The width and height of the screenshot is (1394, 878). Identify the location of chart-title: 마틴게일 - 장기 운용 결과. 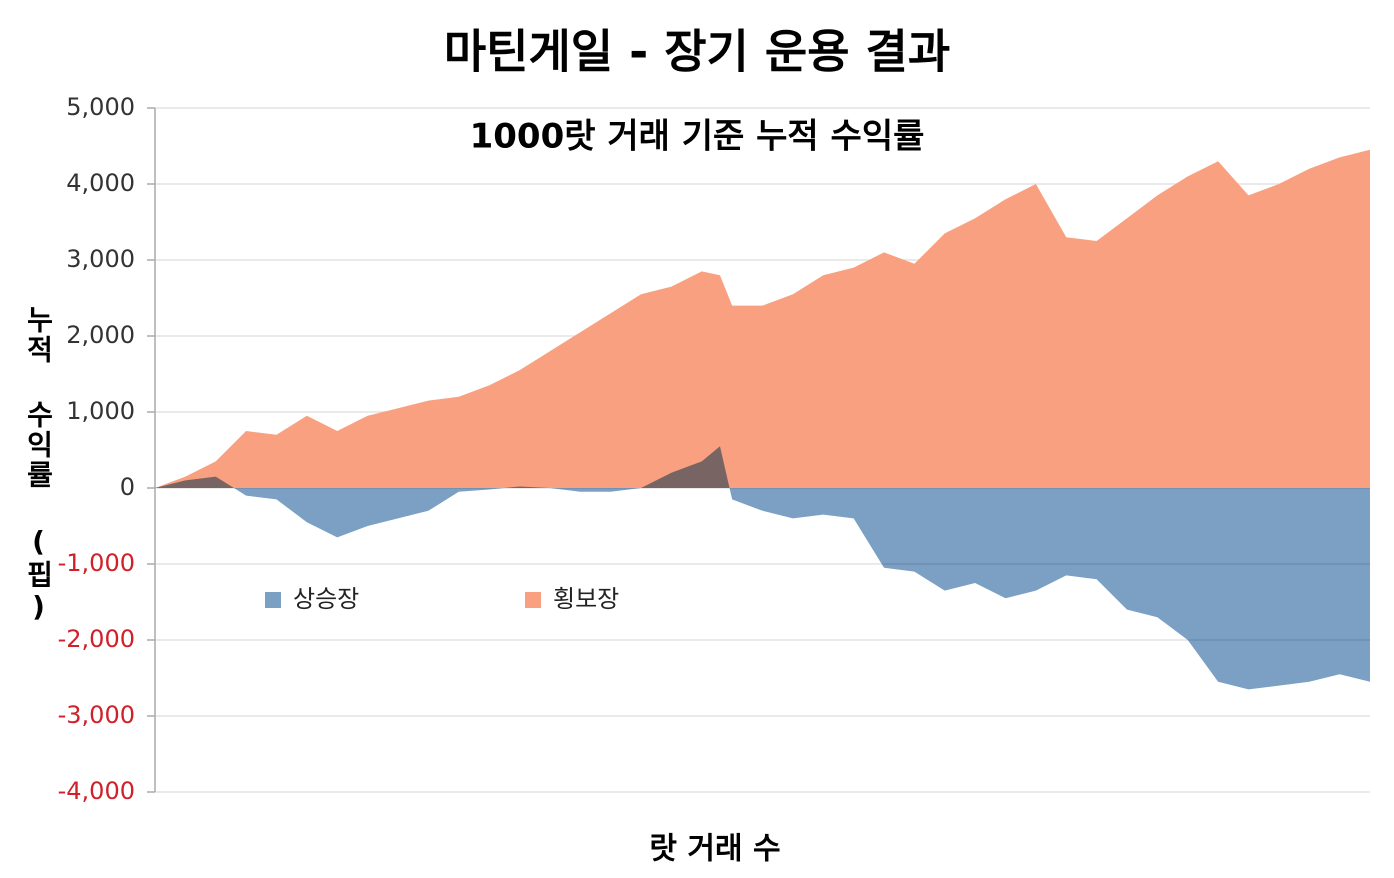
(697, 52).